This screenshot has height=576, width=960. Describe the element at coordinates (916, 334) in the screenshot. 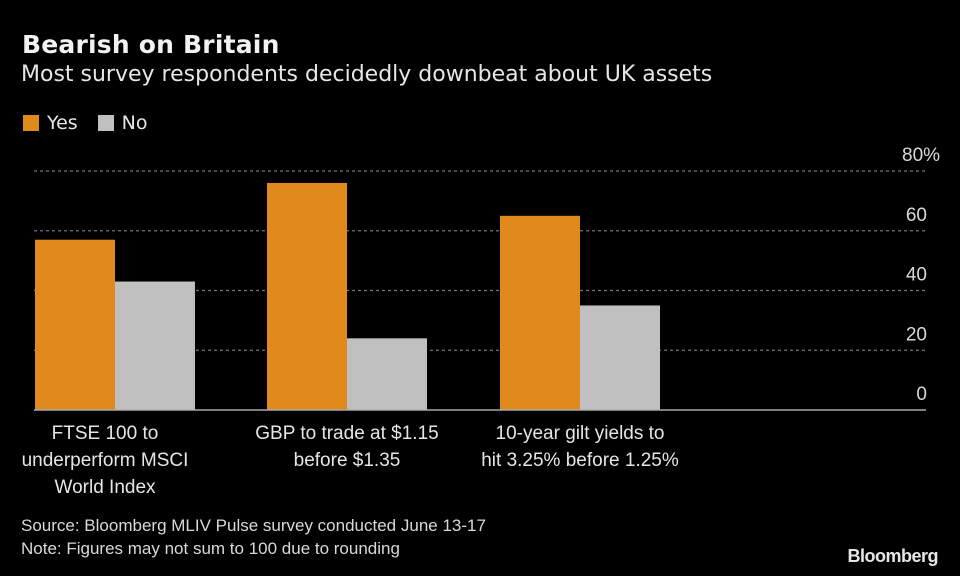

I see `y-tick-label-20: 20` at that location.